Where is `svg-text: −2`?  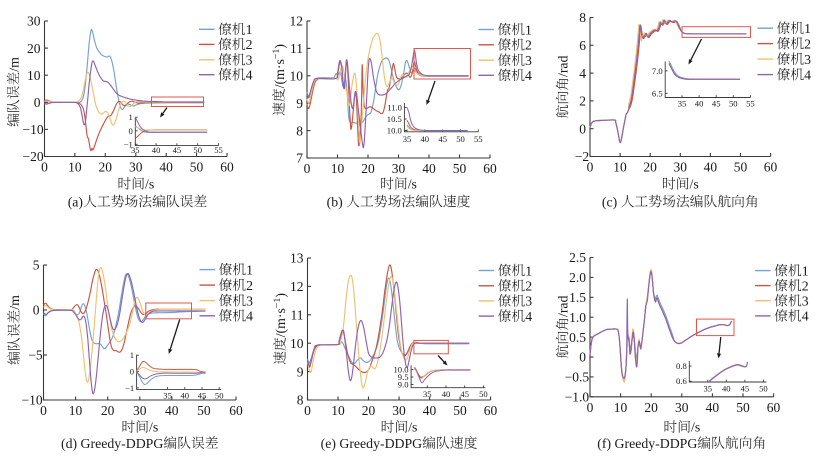
svg-text: −2 is located at coordinates (582, 156).